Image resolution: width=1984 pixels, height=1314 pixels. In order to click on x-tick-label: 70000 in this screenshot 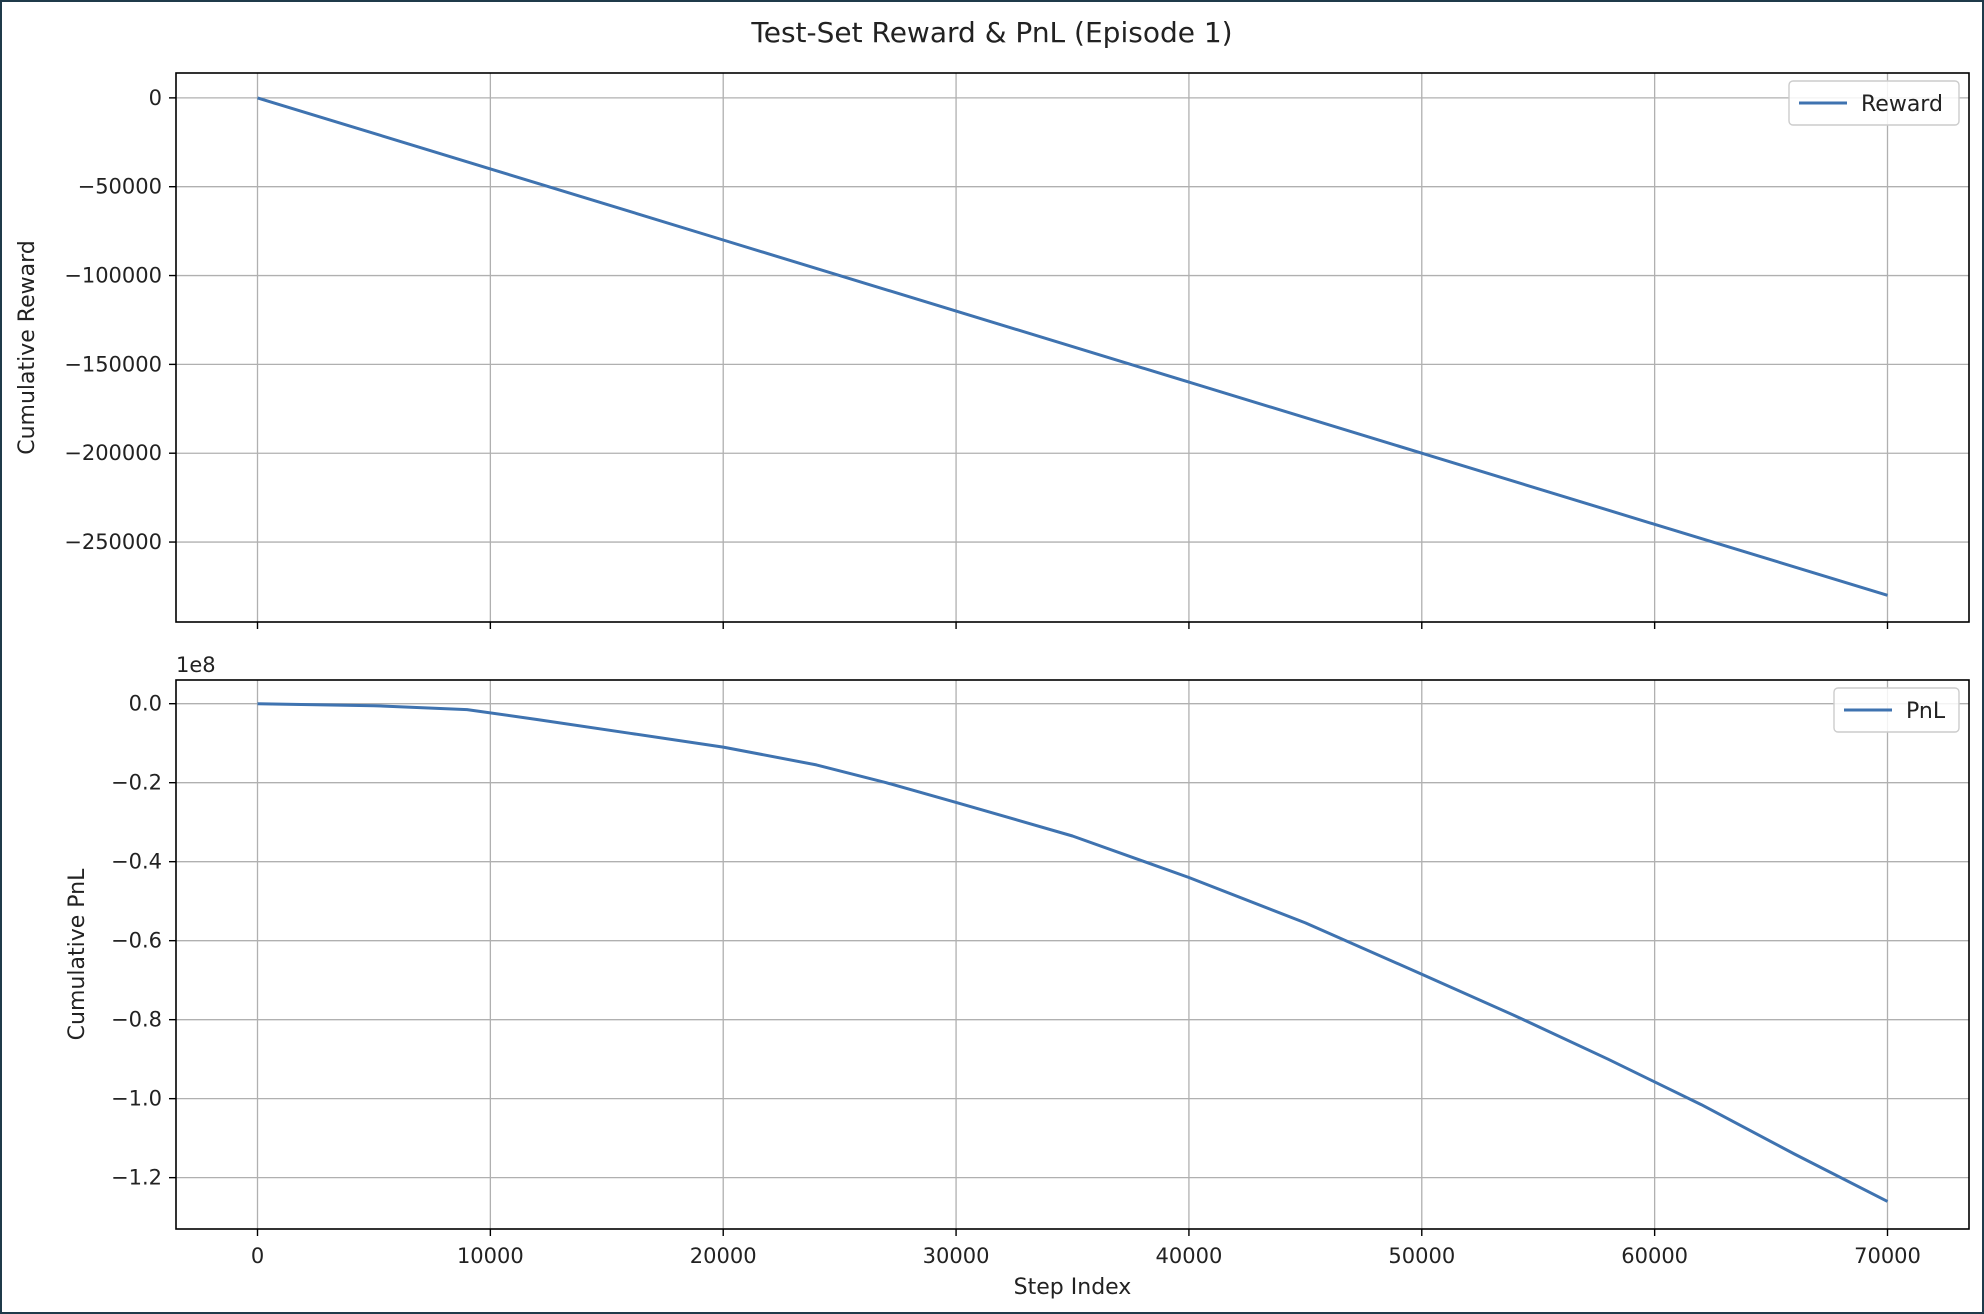, I will do `click(1887, 1256)`.